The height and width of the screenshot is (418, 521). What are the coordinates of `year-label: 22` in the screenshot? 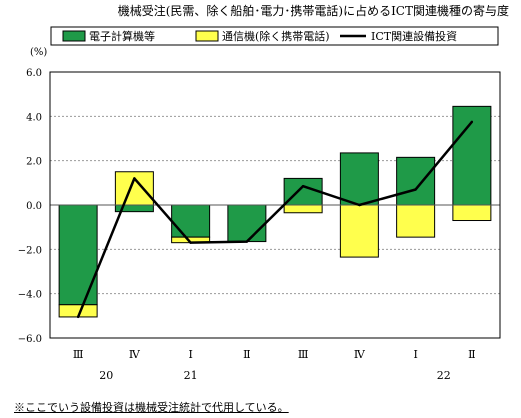 It's located at (444, 375).